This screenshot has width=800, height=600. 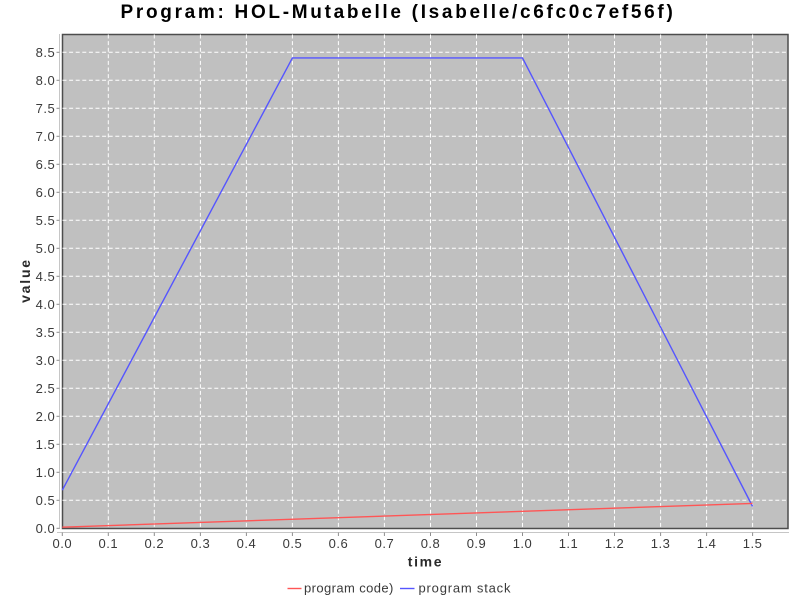 I want to click on svg-text: 8.5, so click(x=46, y=52).